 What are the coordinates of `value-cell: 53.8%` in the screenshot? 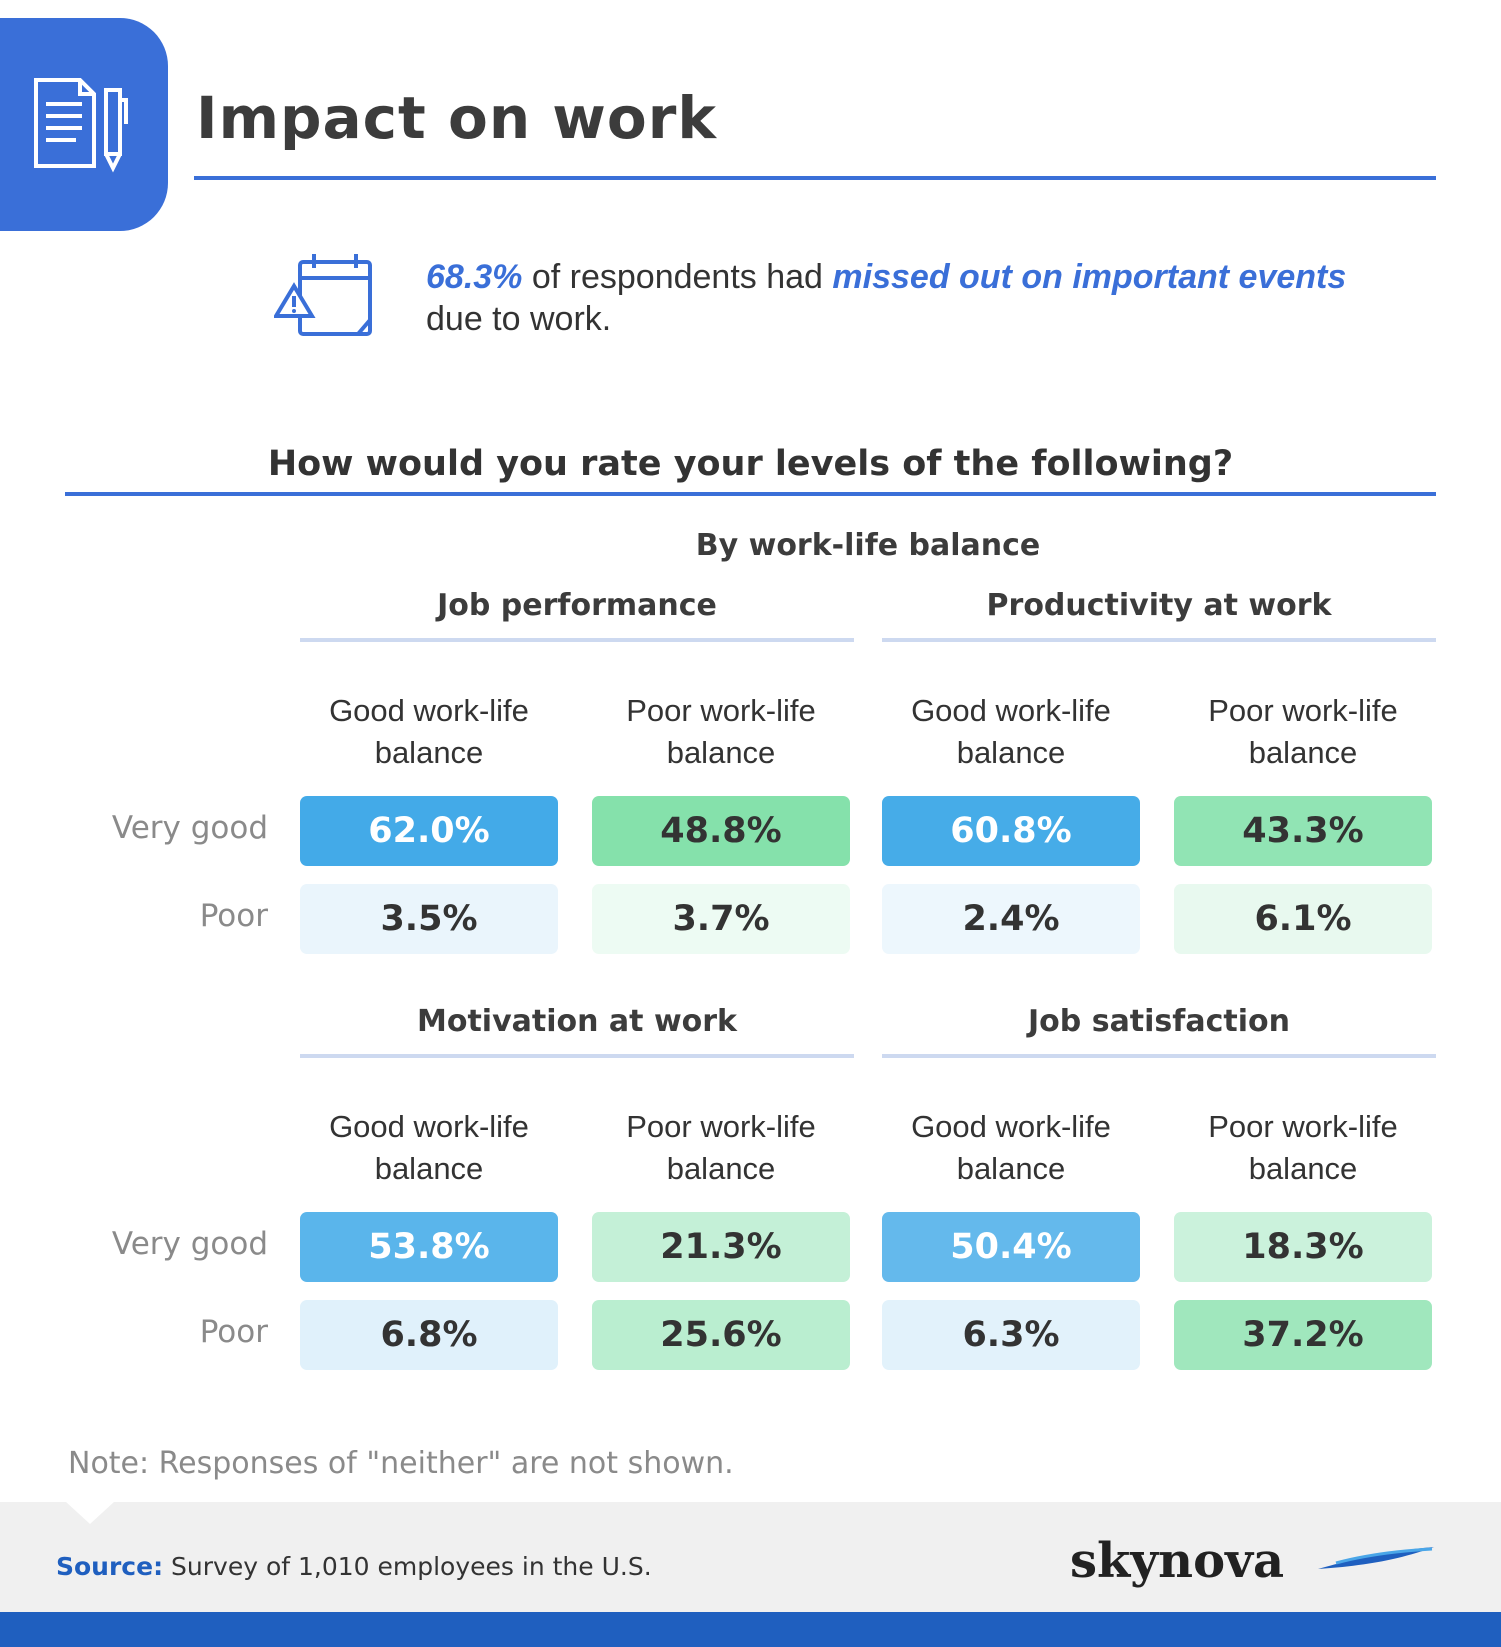 It's located at (429, 1247).